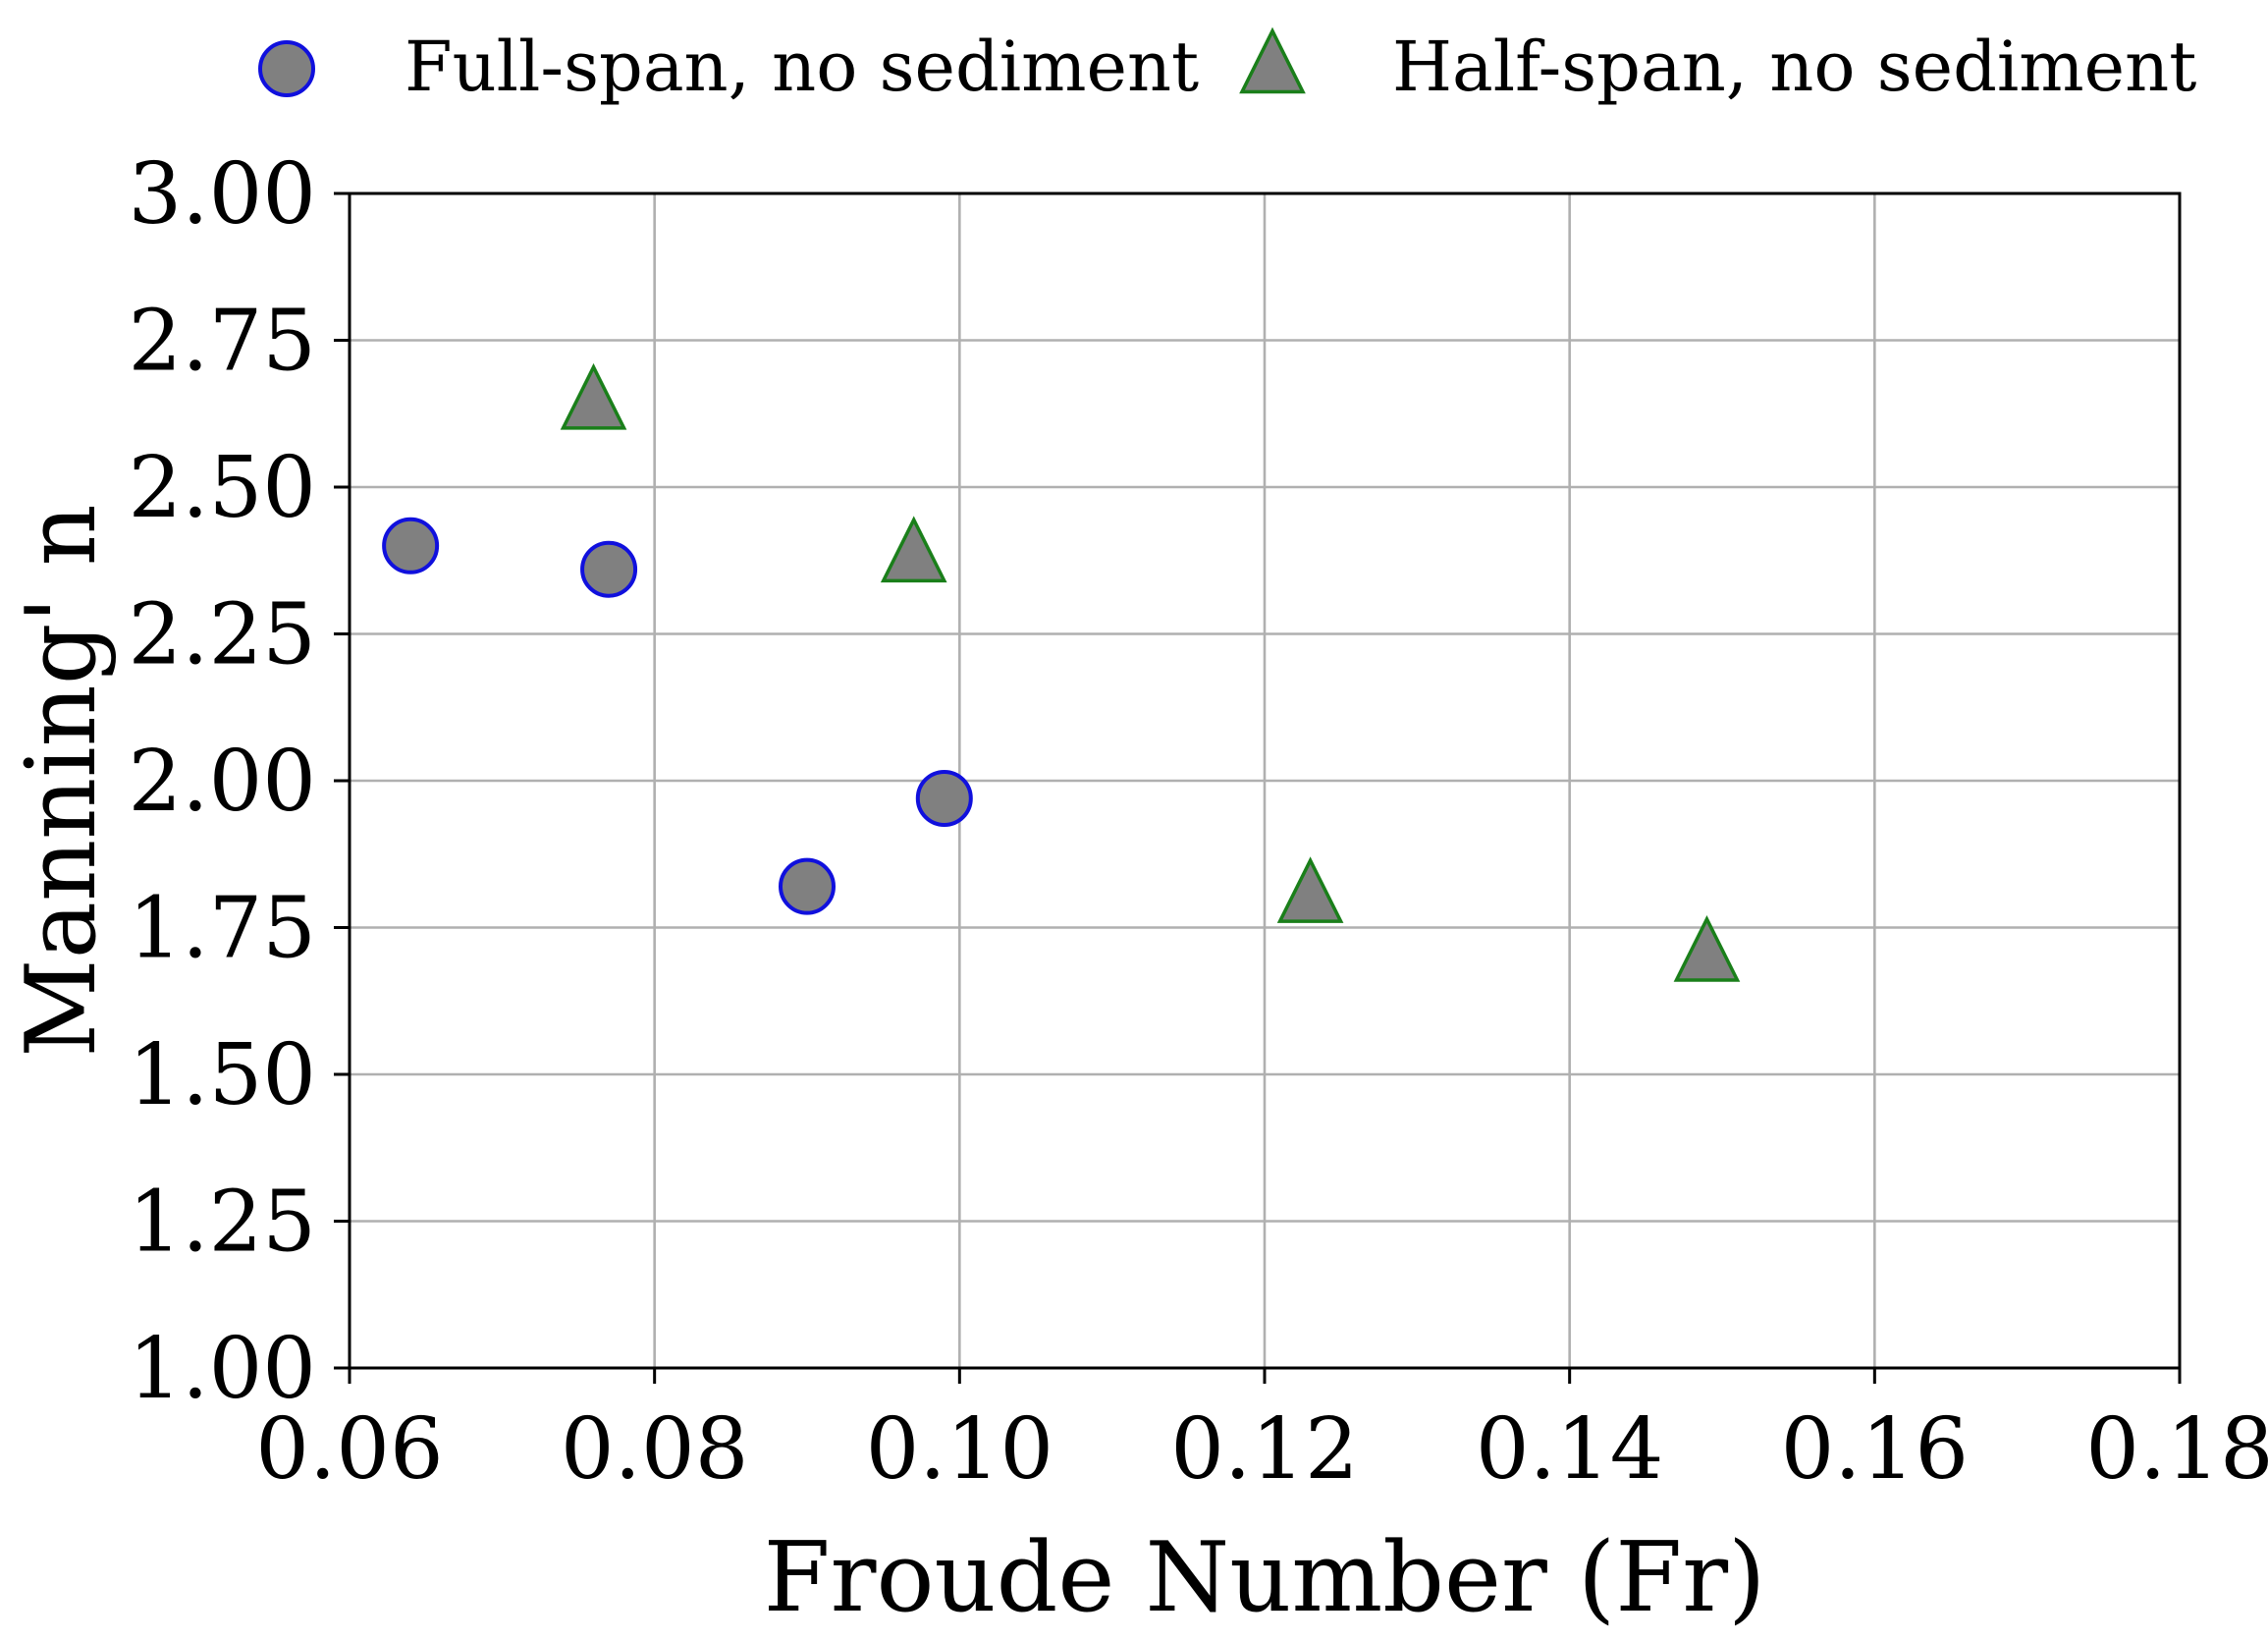  Describe the element at coordinates (222, 342) in the screenshot. I see `y-tick-label: 2.75` at that location.